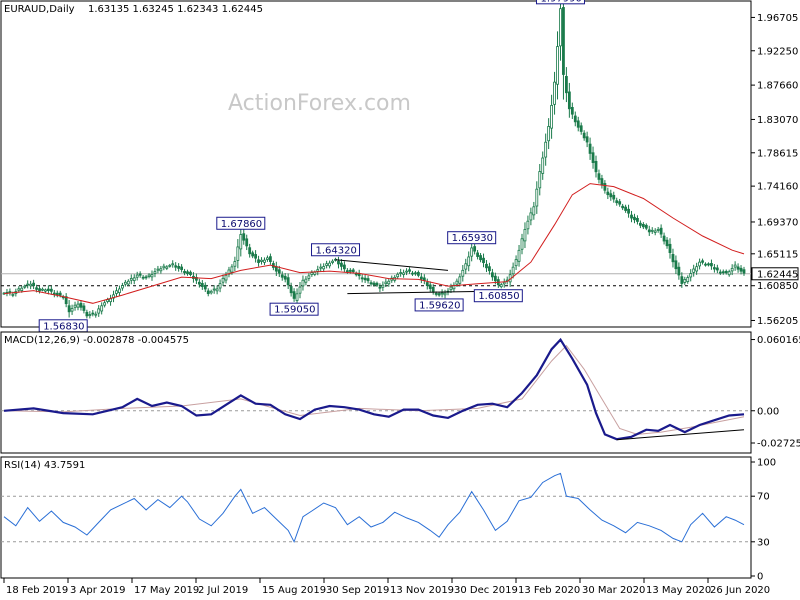  What do you see at coordinates (777, 321) in the screenshot?
I see `price-y-tick-label: 1.56205` at bounding box center [777, 321].